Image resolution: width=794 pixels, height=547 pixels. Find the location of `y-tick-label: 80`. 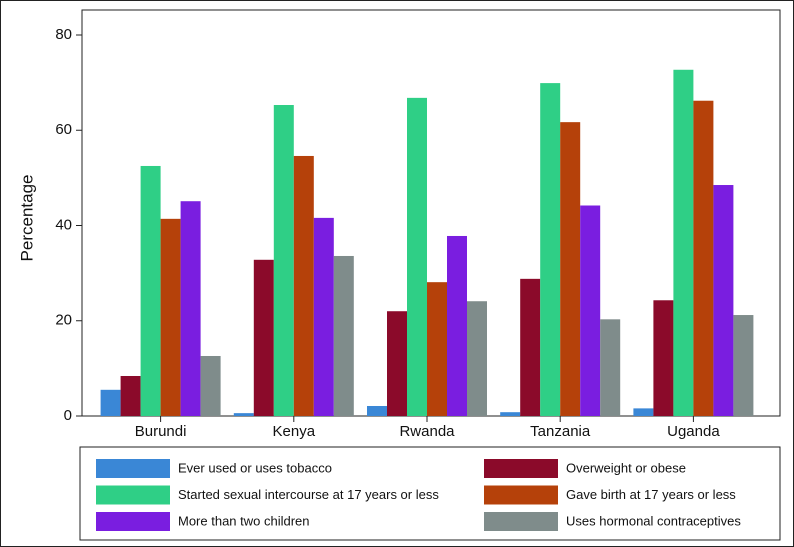

y-tick-label: 80 is located at coordinates (63, 34).